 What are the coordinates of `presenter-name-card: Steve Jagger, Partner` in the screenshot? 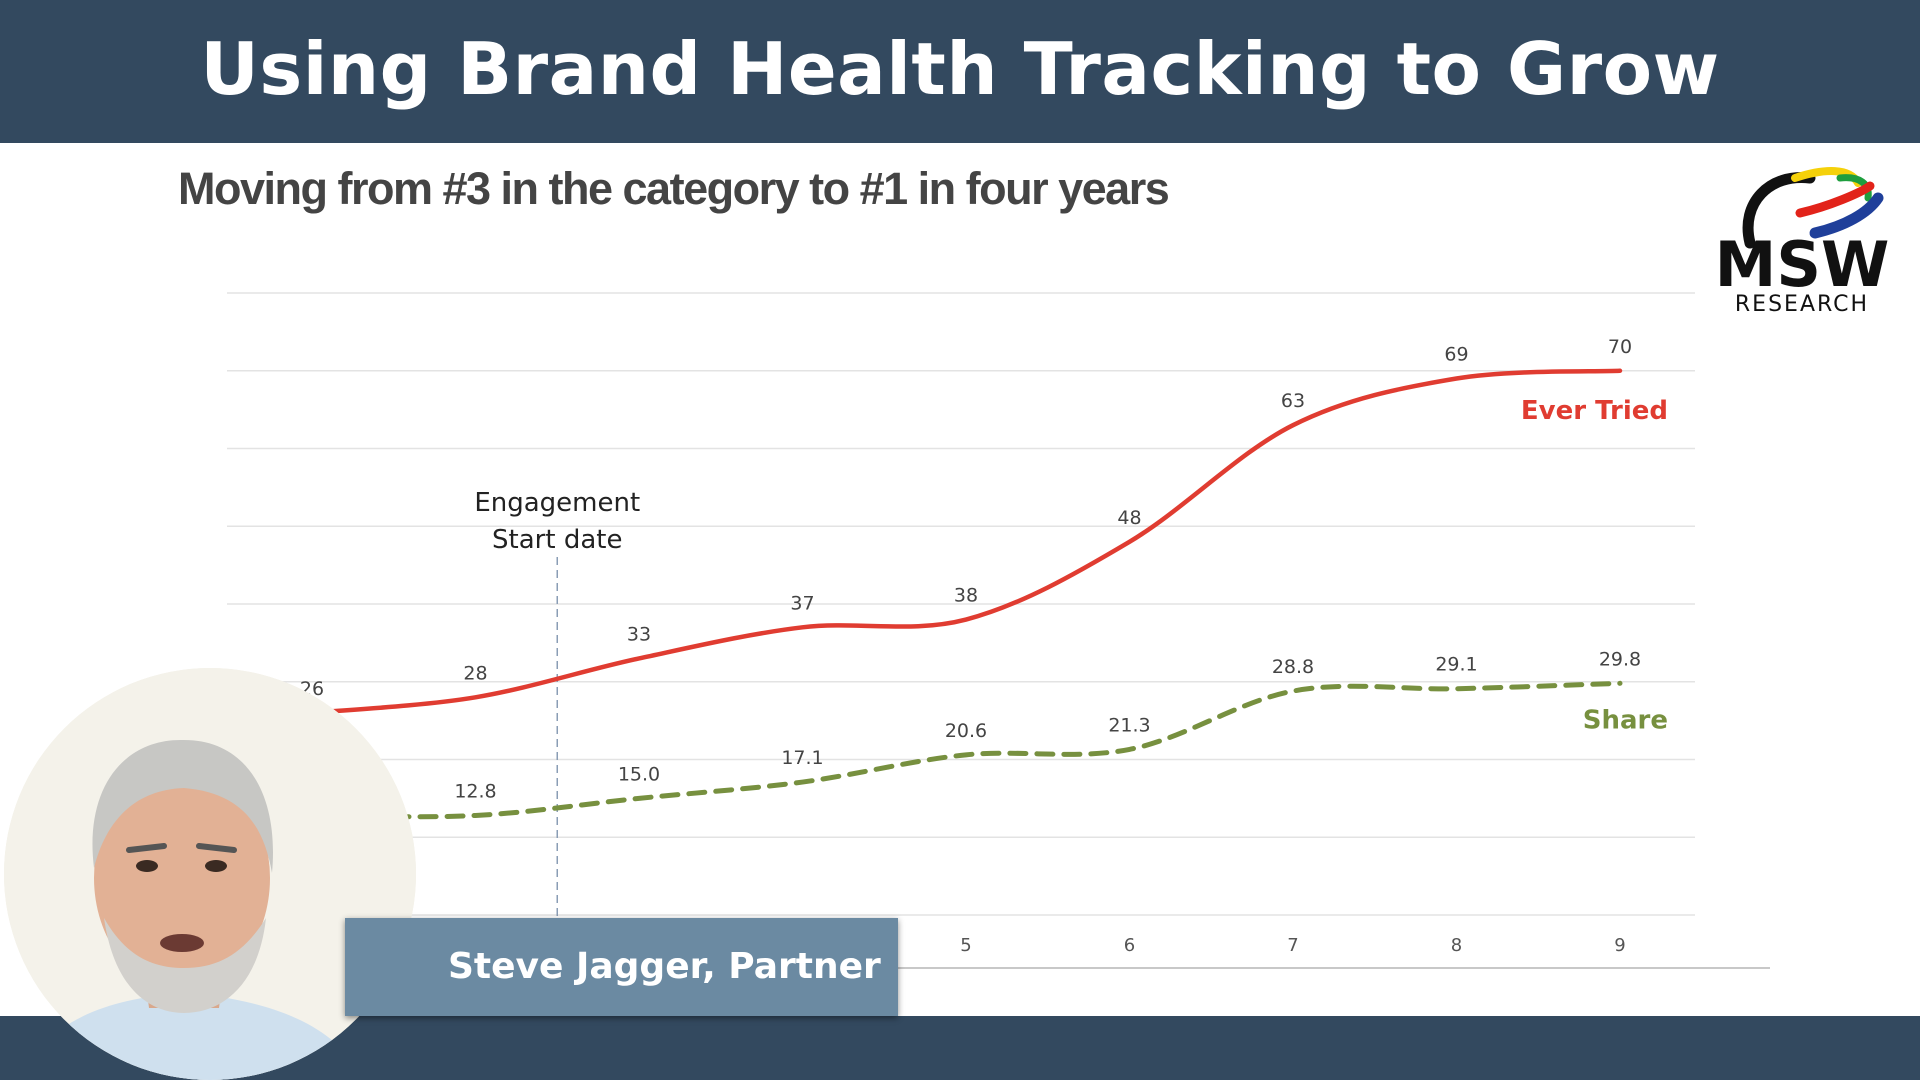 It's located at (621, 967).